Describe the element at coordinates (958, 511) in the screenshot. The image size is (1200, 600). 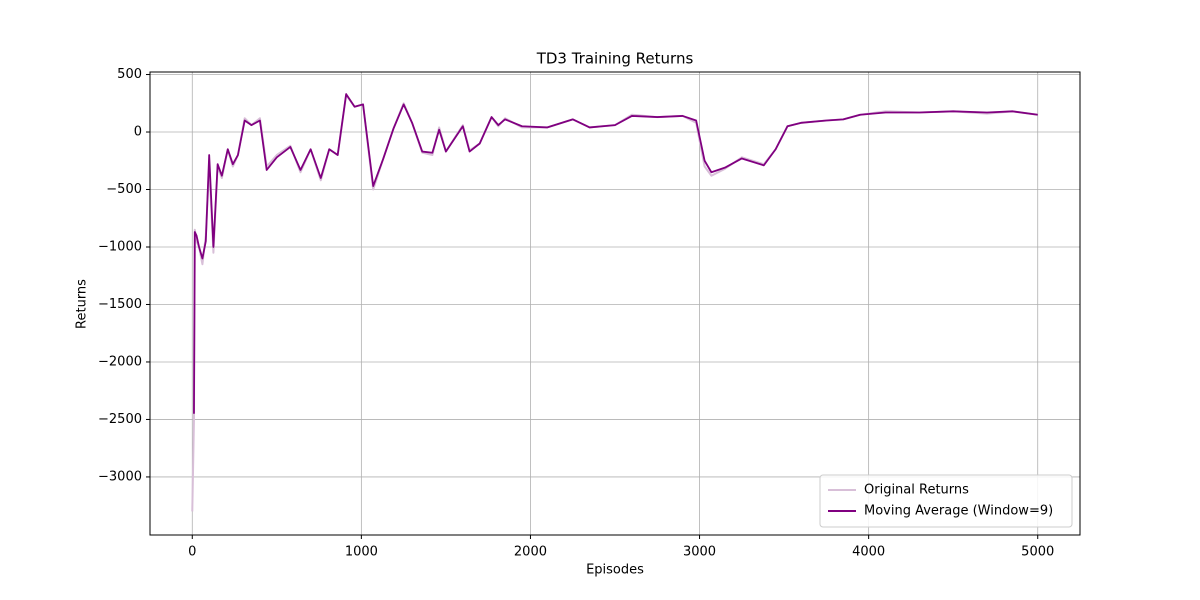
I see `legend-label: Moving Average (Window=9)` at that location.